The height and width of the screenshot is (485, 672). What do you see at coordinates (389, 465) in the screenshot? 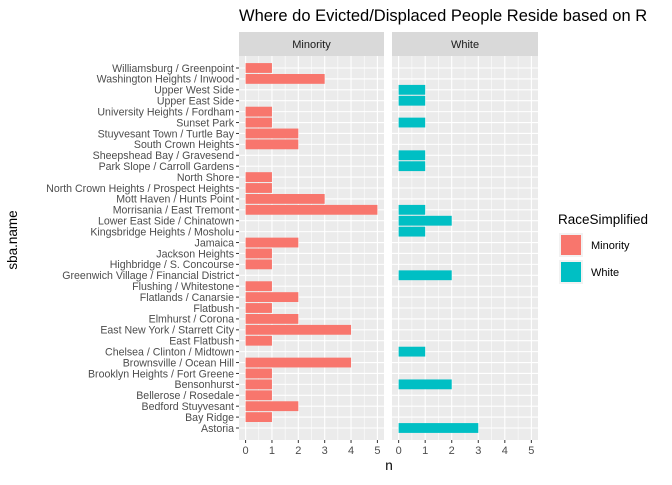
I see `x-axis-label: n` at bounding box center [389, 465].